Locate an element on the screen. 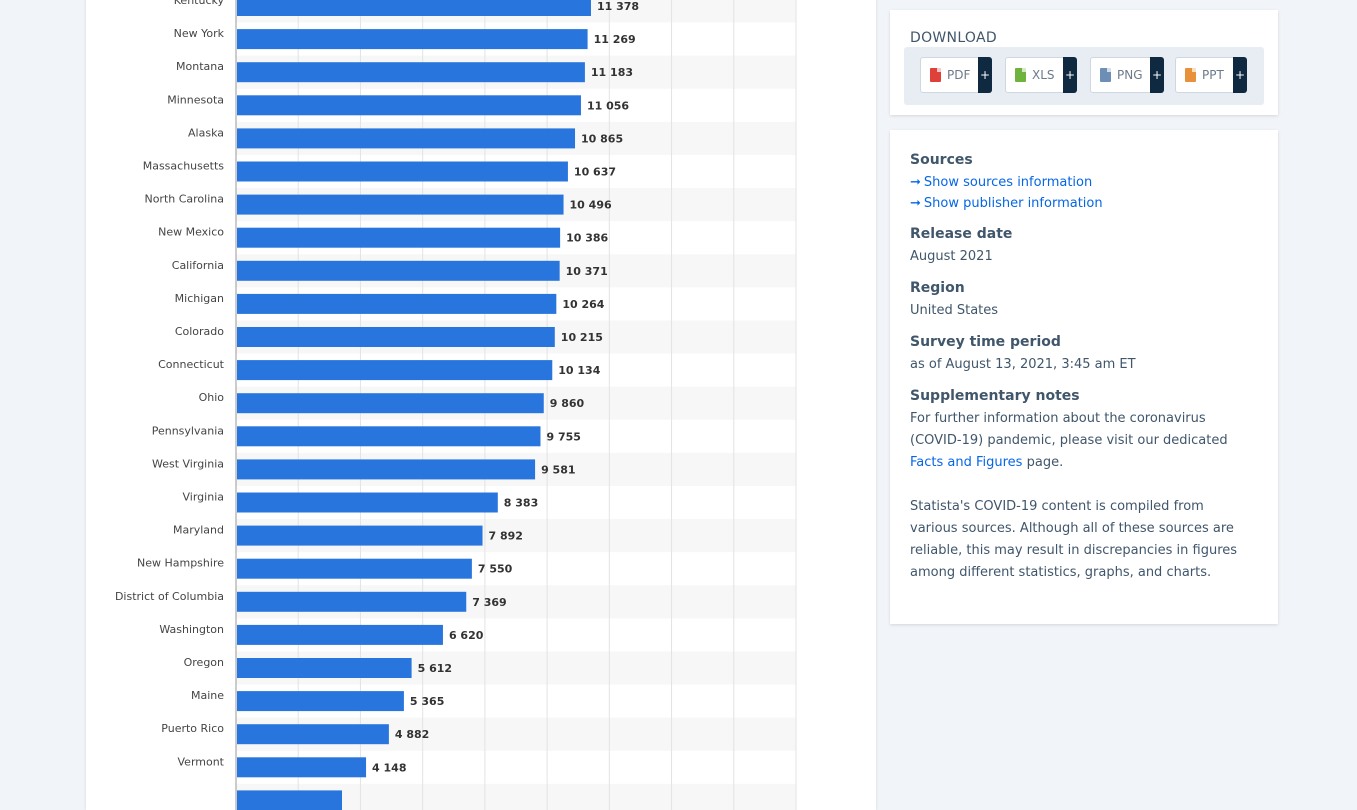 The image size is (1357, 810). category-label: Maine is located at coordinates (207, 695).